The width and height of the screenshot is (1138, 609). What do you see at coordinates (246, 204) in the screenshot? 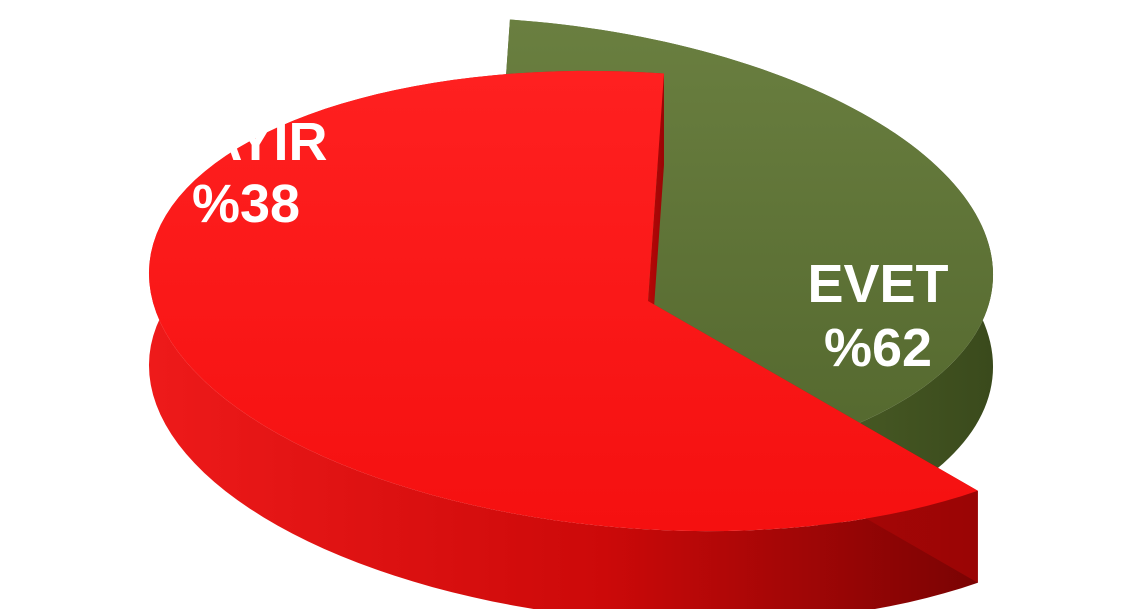
I see `slice-value-hayir: %38` at bounding box center [246, 204].